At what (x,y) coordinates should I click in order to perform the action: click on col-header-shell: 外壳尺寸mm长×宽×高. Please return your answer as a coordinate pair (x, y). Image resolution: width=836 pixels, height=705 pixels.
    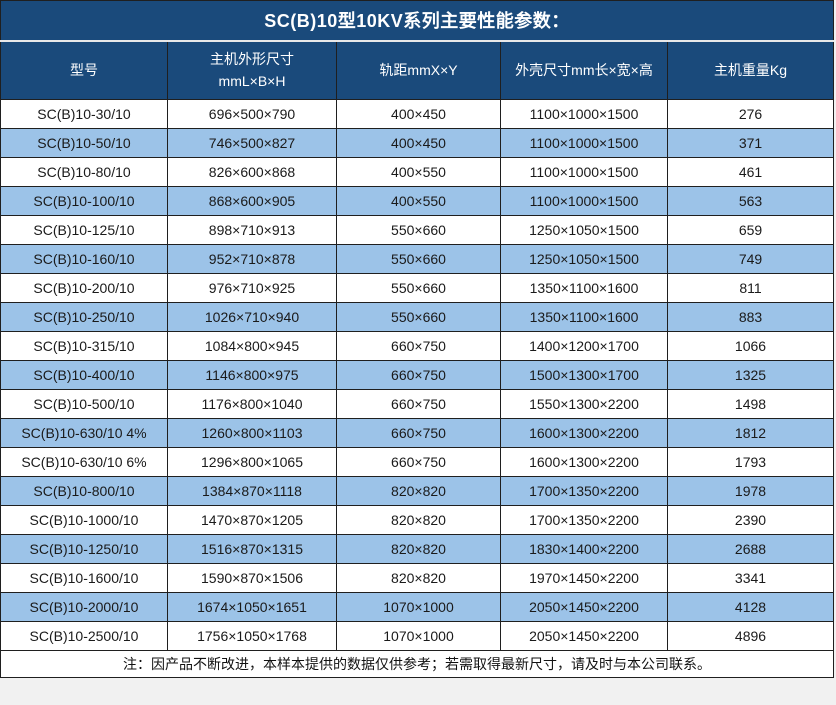
    Looking at the image, I should click on (584, 70).